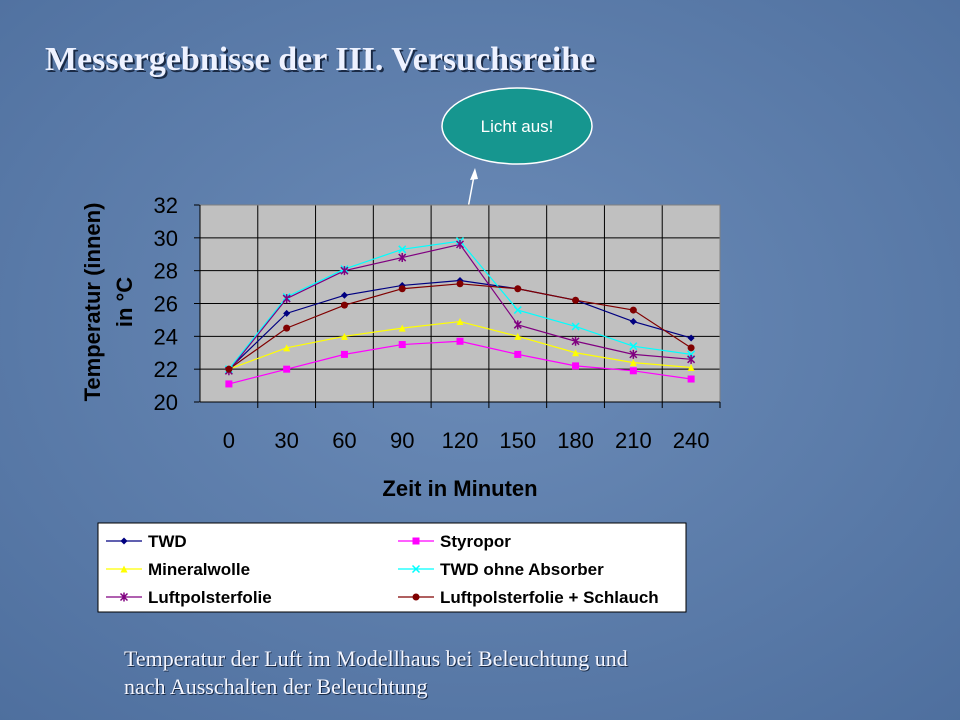 The height and width of the screenshot is (720, 960). Describe the element at coordinates (517, 440) in the screenshot. I see `x-tick-label: 150` at that location.